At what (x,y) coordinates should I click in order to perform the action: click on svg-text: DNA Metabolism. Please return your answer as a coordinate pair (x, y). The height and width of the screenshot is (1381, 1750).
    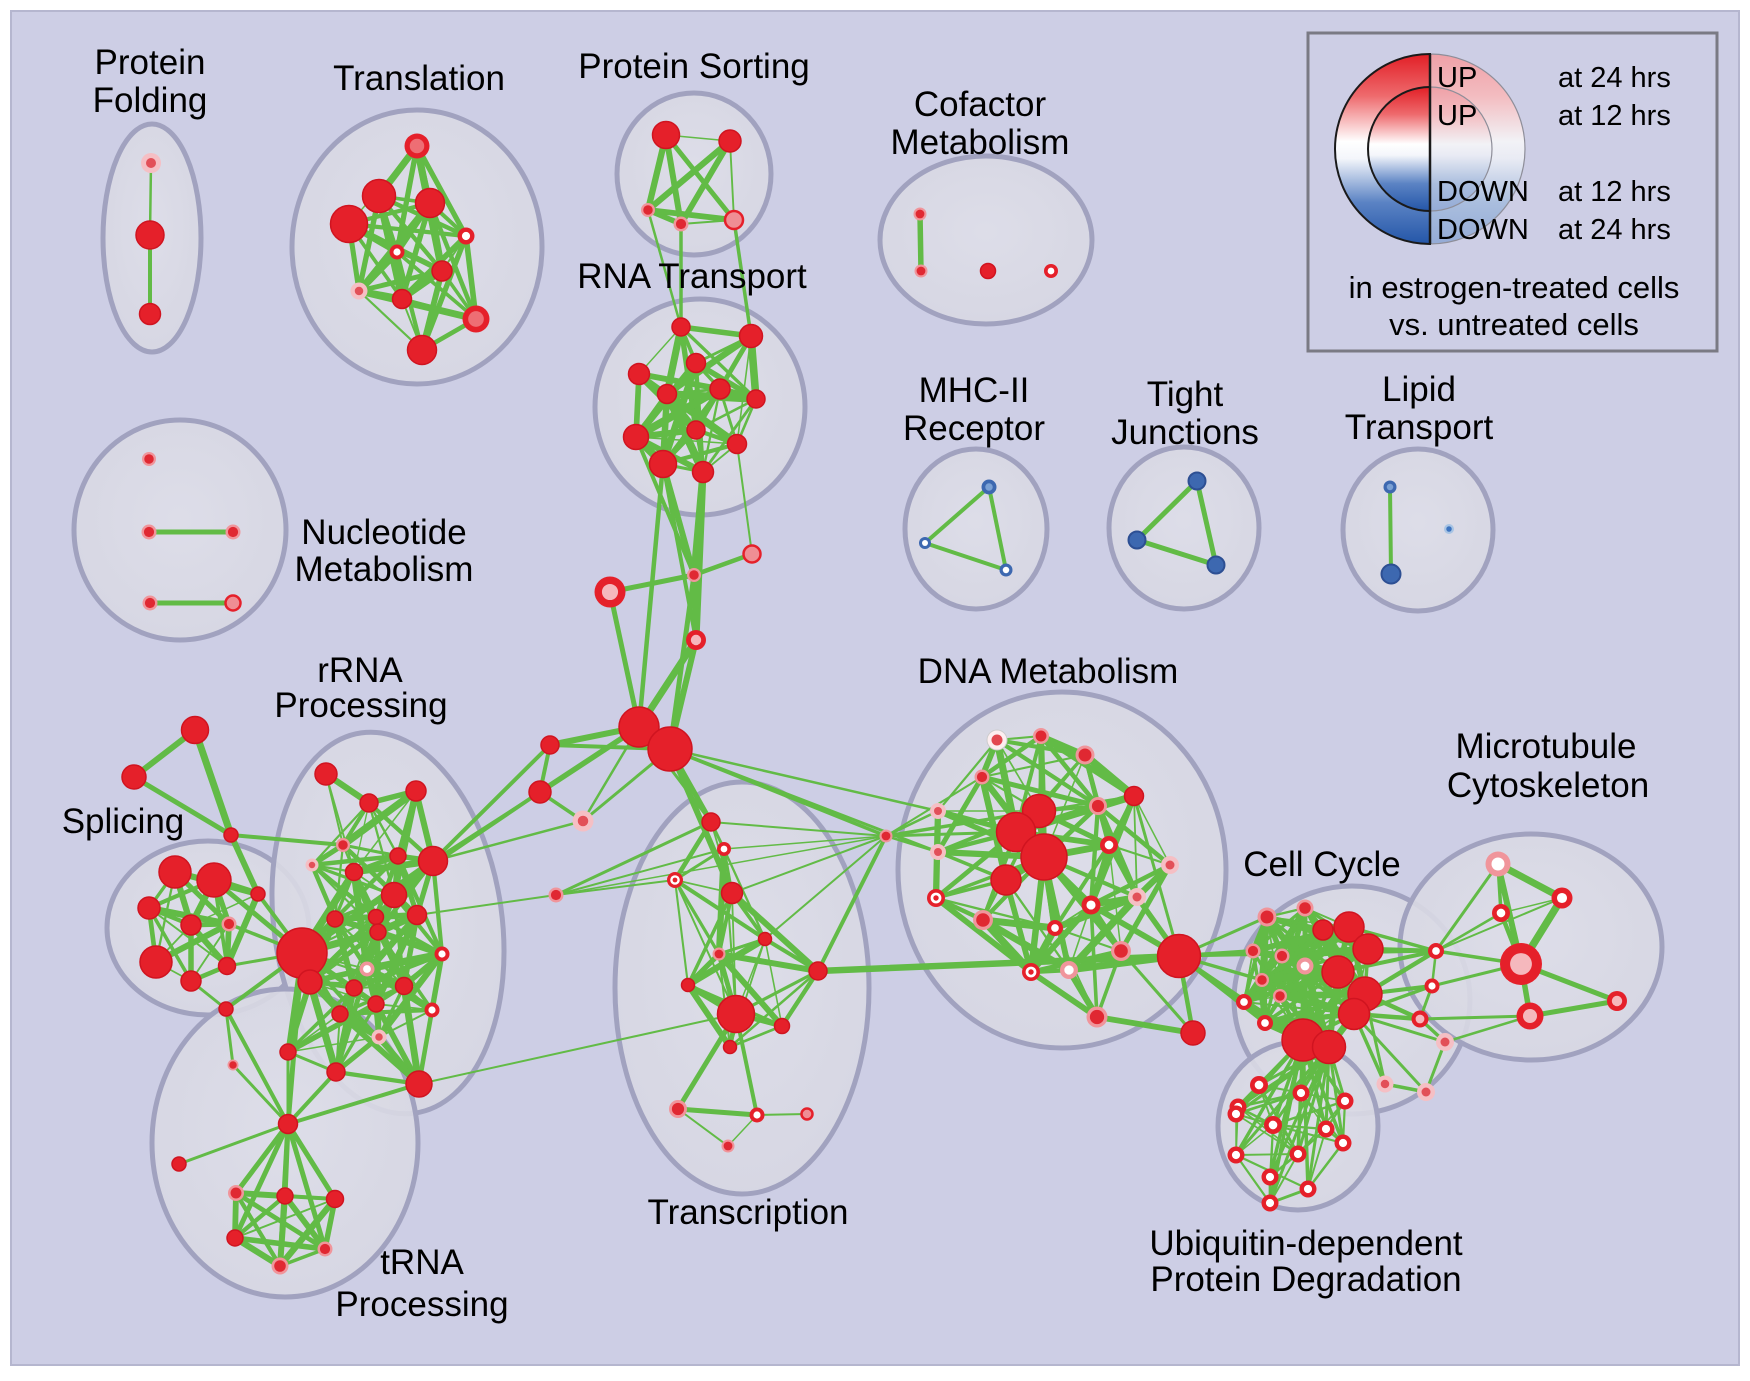
    Looking at the image, I should click on (1048, 671).